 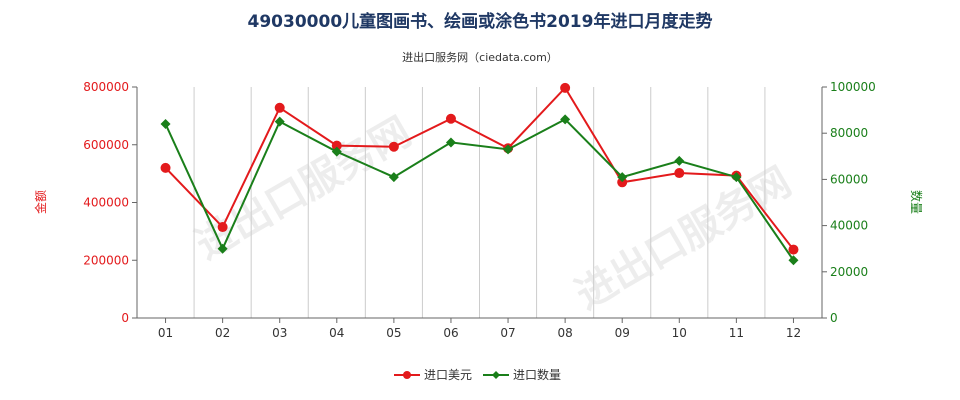 What do you see at coordinates (106, 203) in the screenshot?
I see `y-left-tick-label: 400000` at bounding box center [106, 203].